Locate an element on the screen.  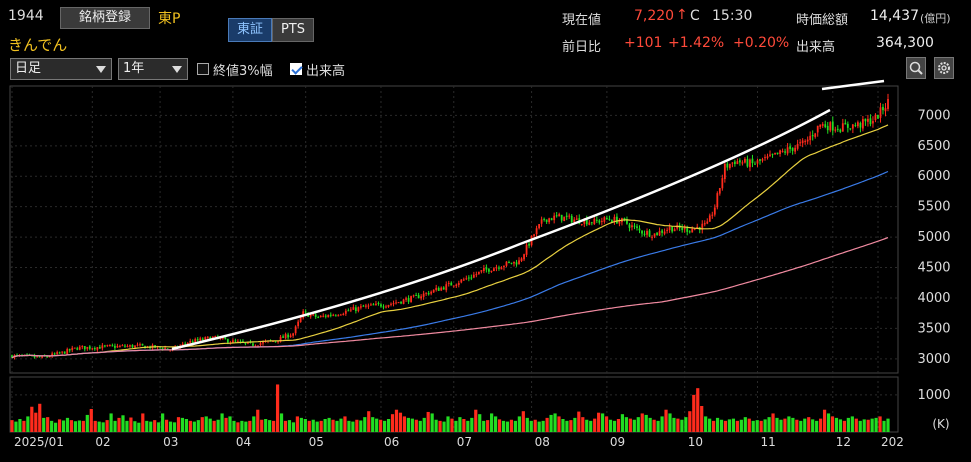
zoom-button is located at coordinates (916, 68).